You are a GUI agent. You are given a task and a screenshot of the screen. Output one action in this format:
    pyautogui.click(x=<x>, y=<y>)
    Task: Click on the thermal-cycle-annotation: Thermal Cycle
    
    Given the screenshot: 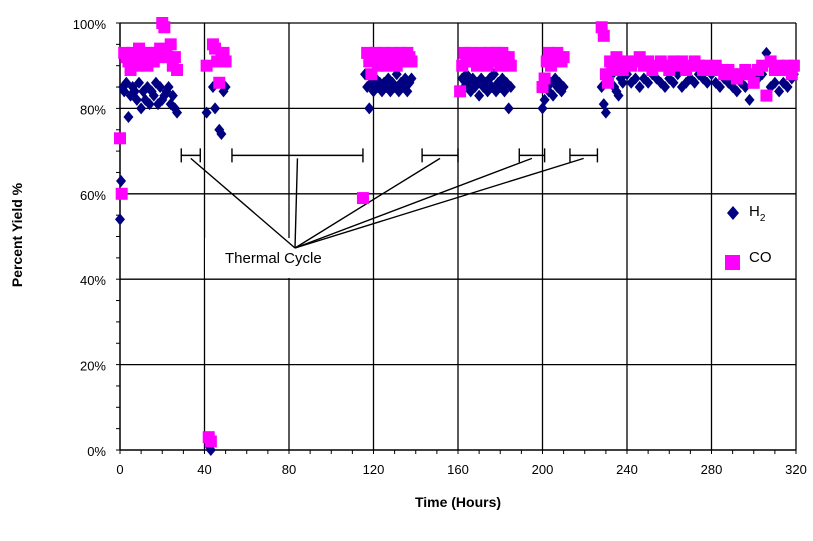 What is the action you would take?
    pyautogui.click(x=389, y=213)
    